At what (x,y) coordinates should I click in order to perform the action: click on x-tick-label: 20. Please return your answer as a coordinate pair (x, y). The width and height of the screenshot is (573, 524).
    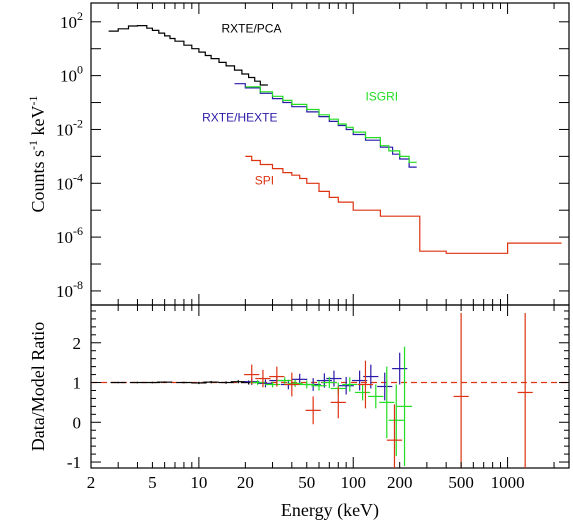
    Looking at the image, I should click on (245, 482).